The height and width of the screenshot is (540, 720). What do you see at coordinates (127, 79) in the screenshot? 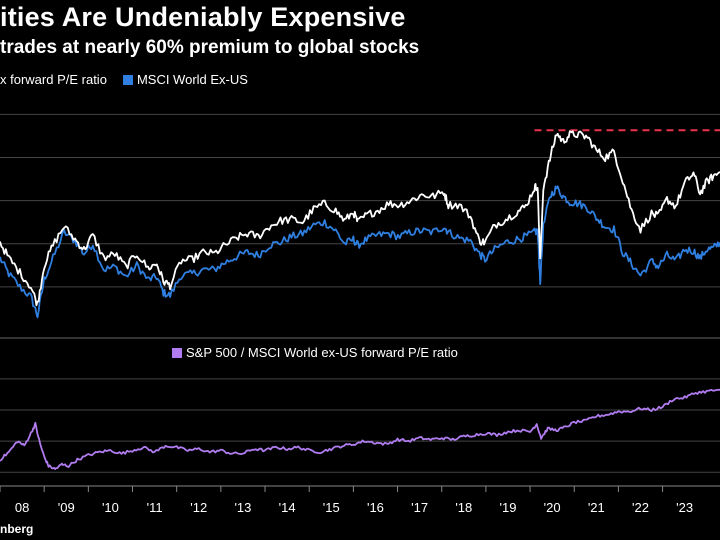
I see `legend-swatch-blue-series` at bounding box center [127, 79].